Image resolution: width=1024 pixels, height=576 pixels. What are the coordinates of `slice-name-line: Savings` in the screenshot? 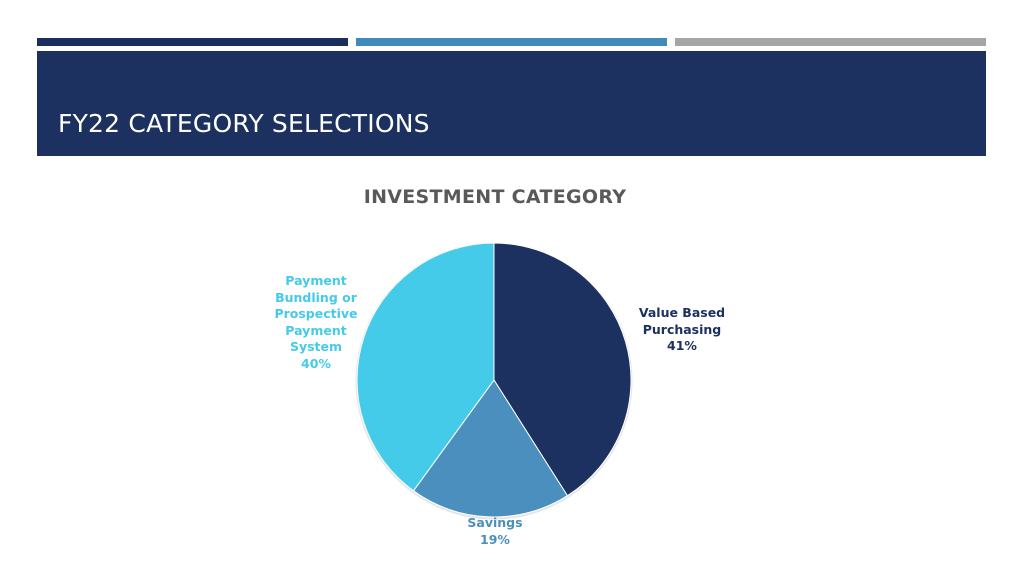 It's located at (495, 522).